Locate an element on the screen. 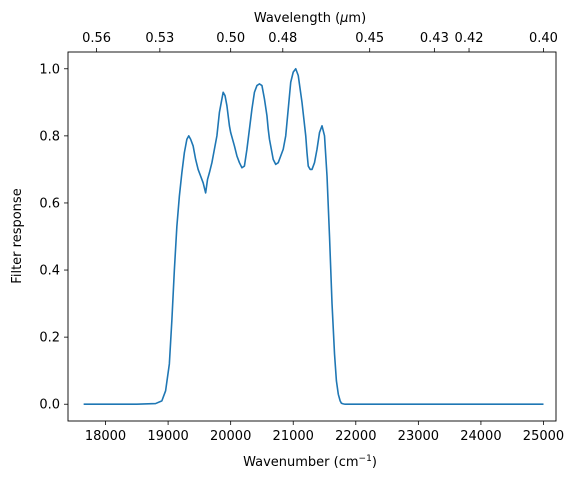 This screenshot has width=567, height=480. top-tick-label: 0.48 is located at coordinates (282, 38).